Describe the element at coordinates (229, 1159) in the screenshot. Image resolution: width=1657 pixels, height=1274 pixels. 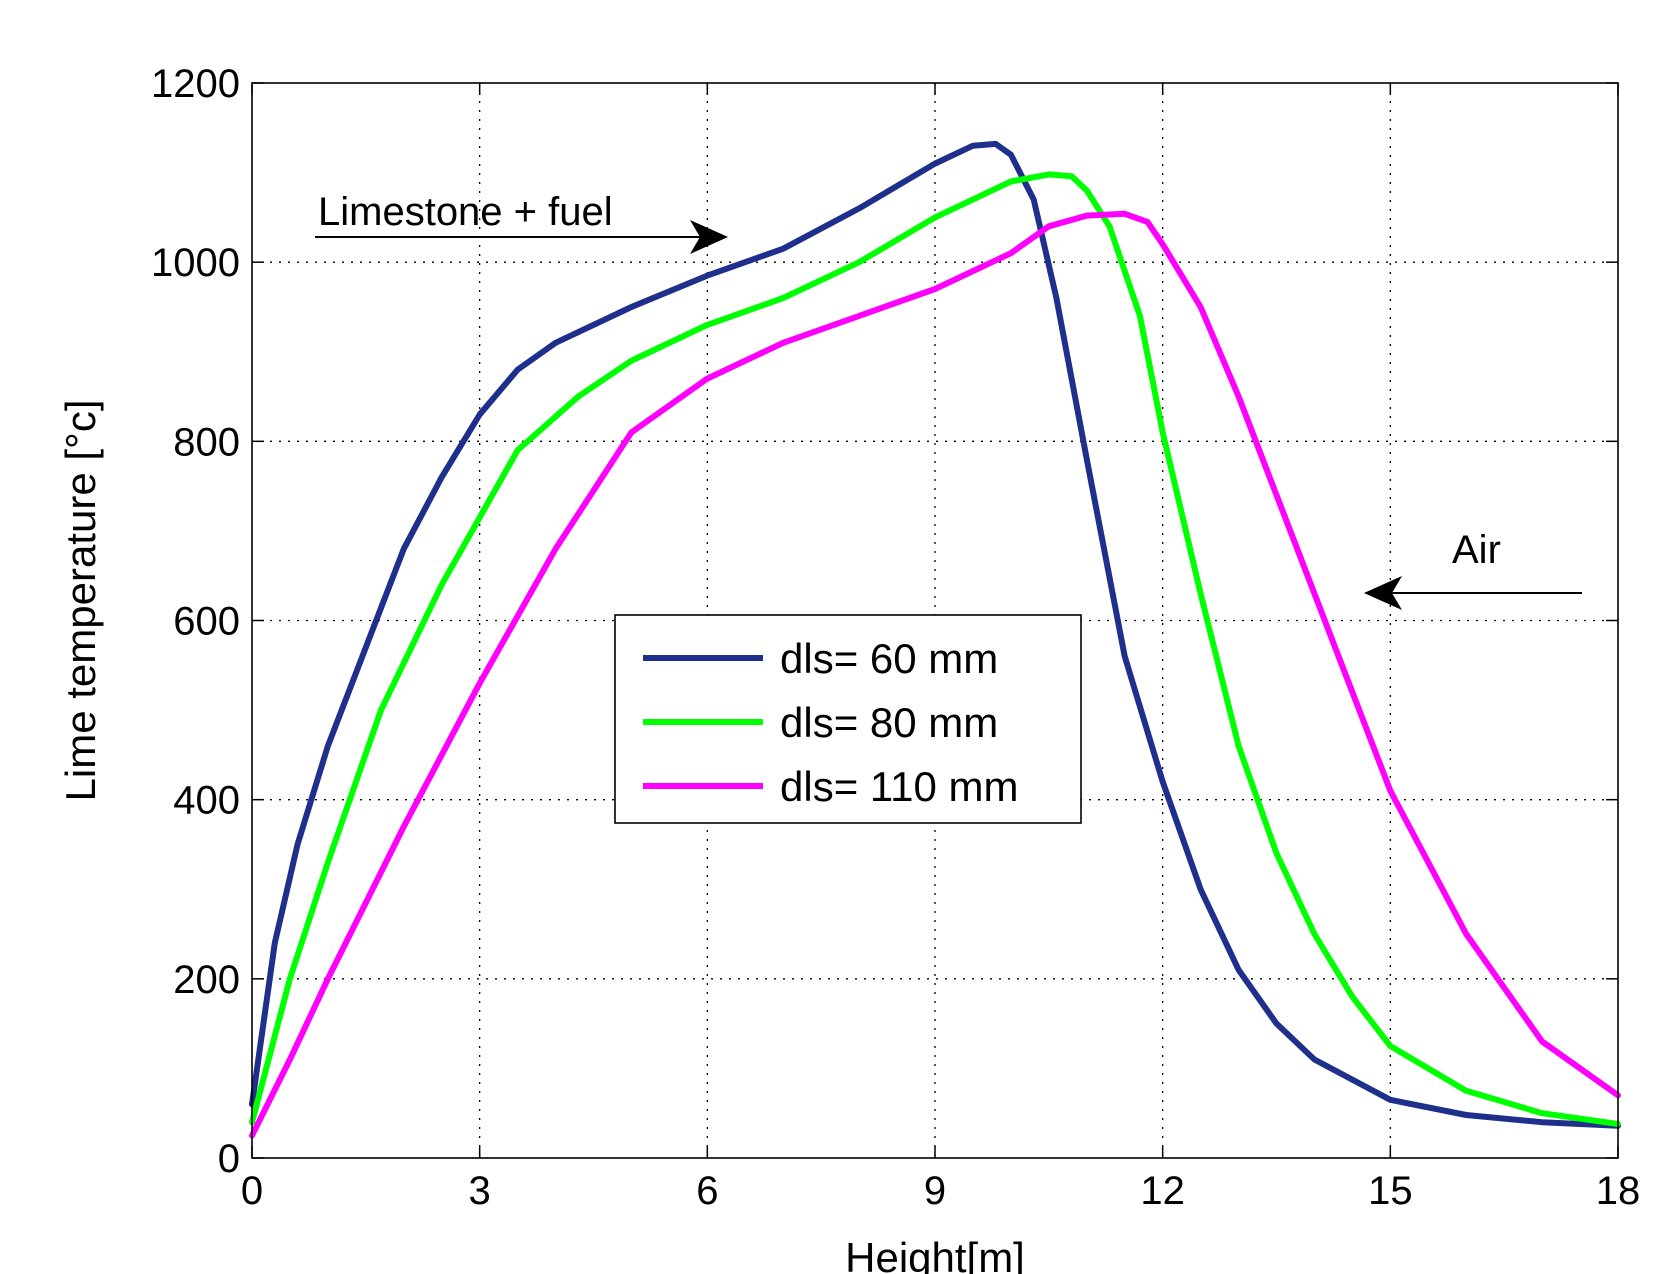
I see `y-tick-label: 0` at that location.